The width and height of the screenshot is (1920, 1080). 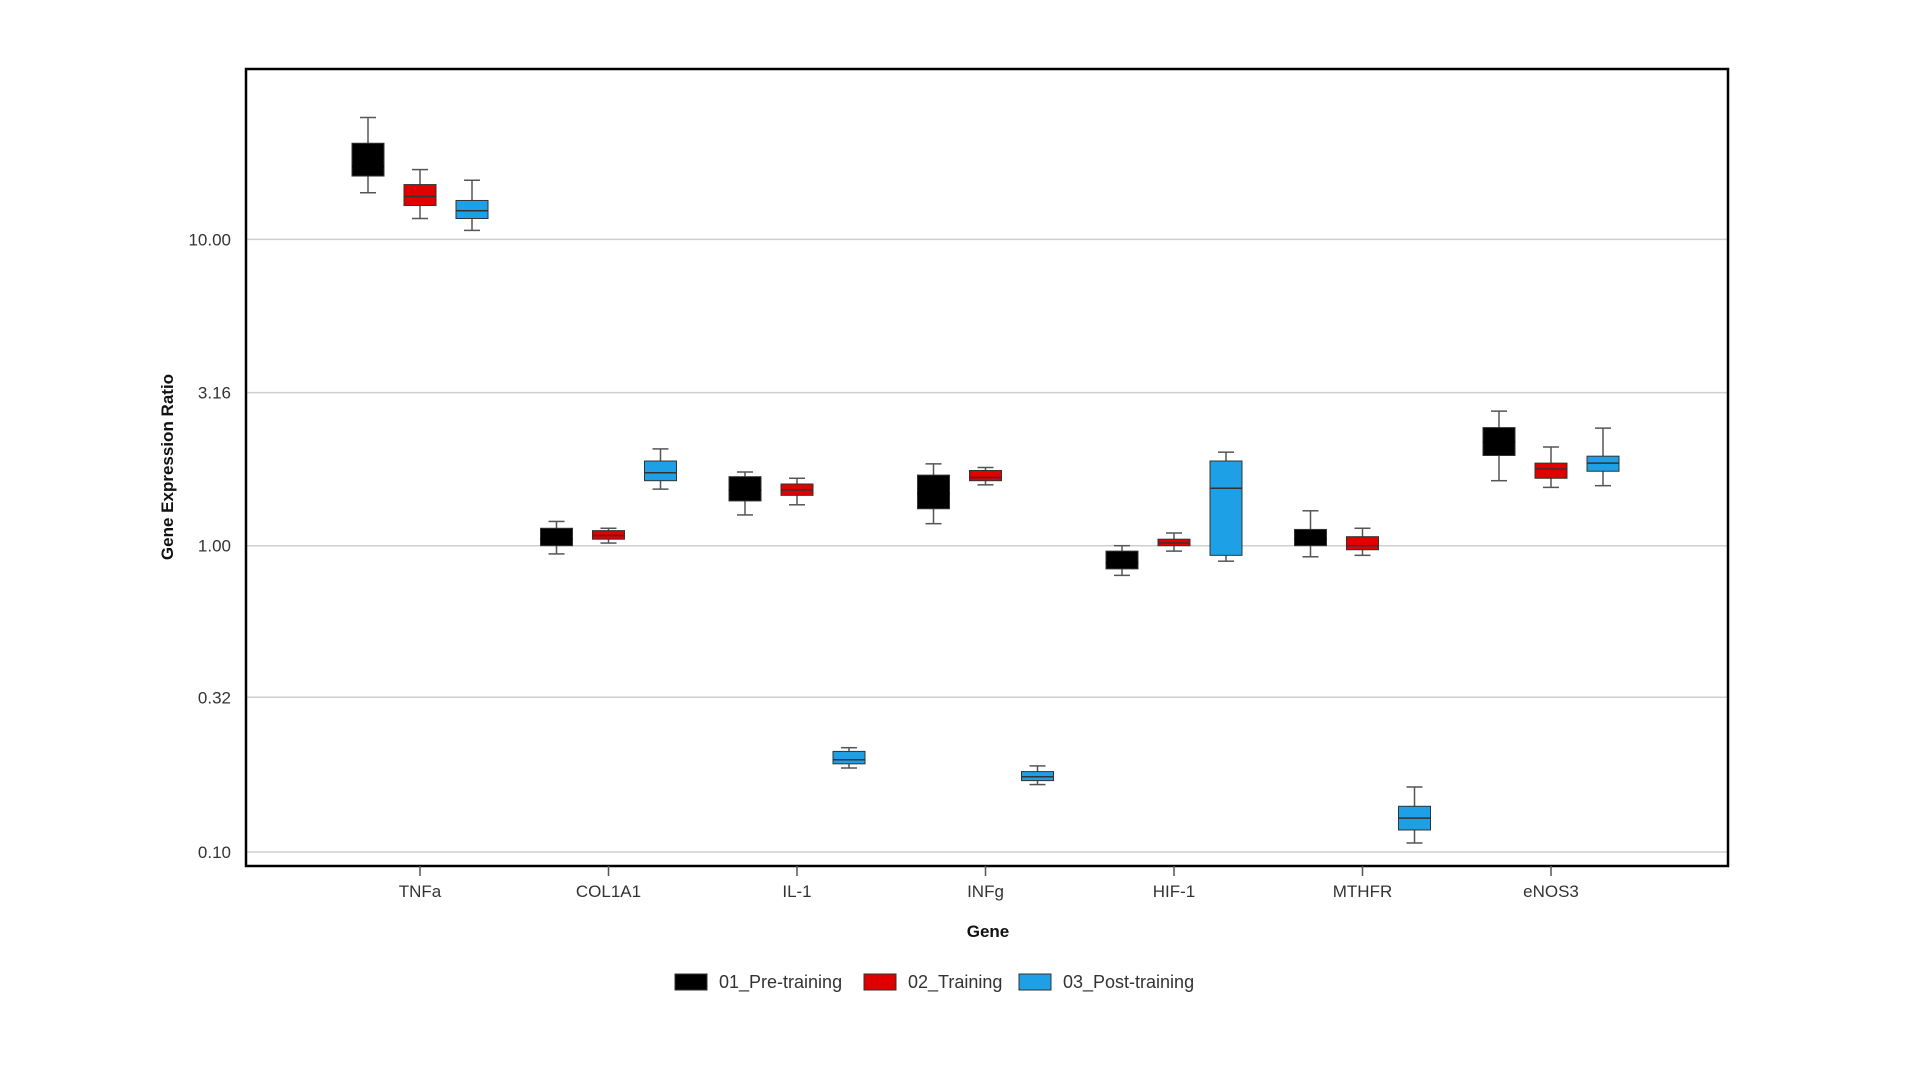 I want to click on box-COL1A1-01_Pre-training, so click(x=556, y=537).